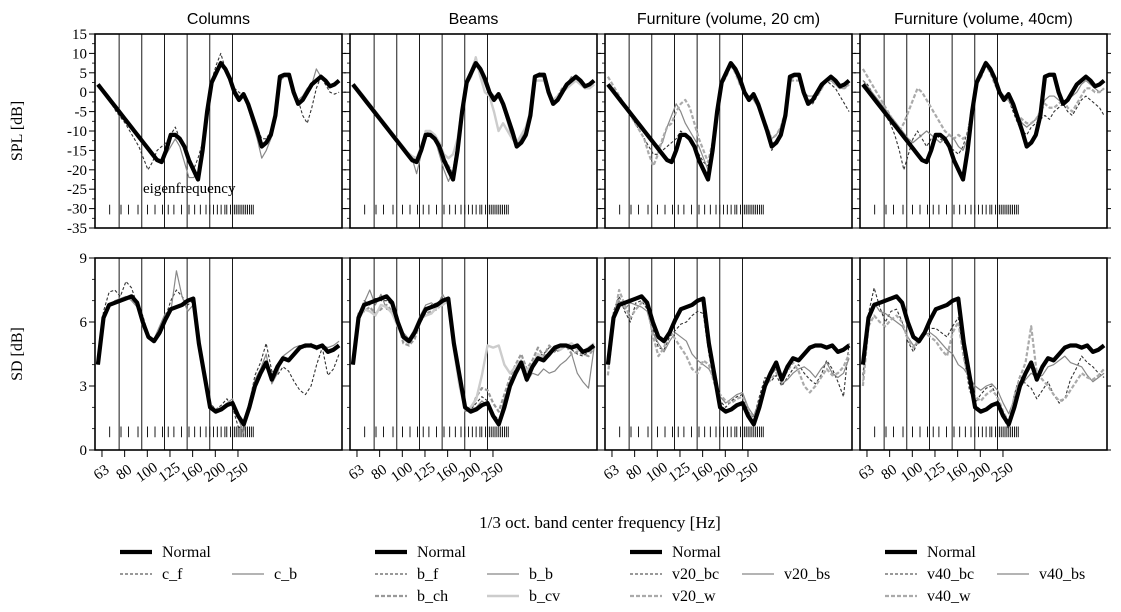 The height and width of the screenshot is (612, 1121). I want to click on panel-title: Columns, so click(218, 19).